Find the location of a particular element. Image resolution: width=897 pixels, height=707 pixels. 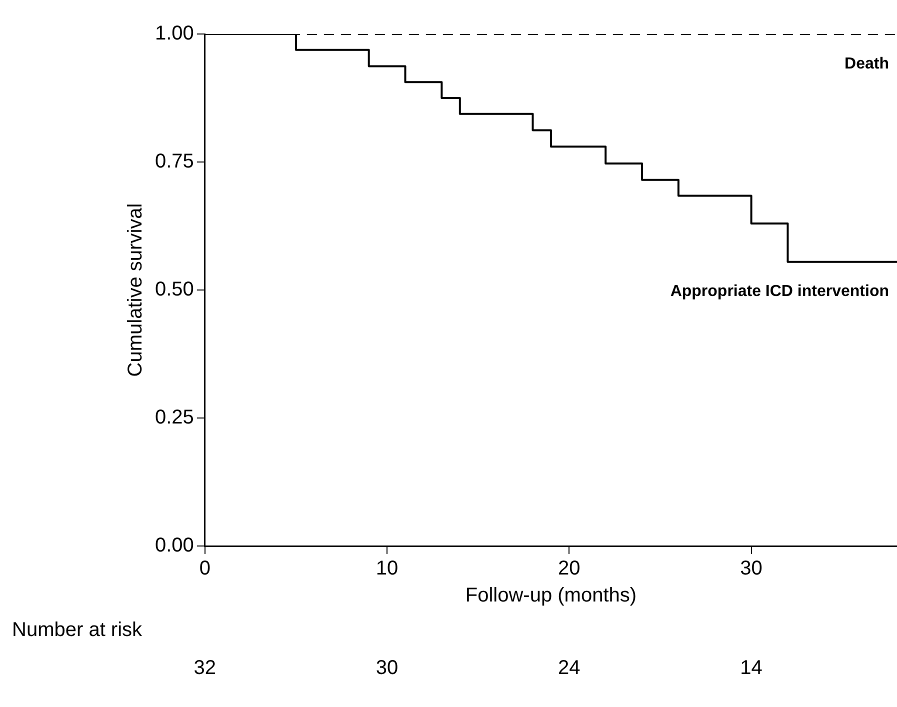

series-label: Appropriate ICD intervention is located at coordinates (779, 291).